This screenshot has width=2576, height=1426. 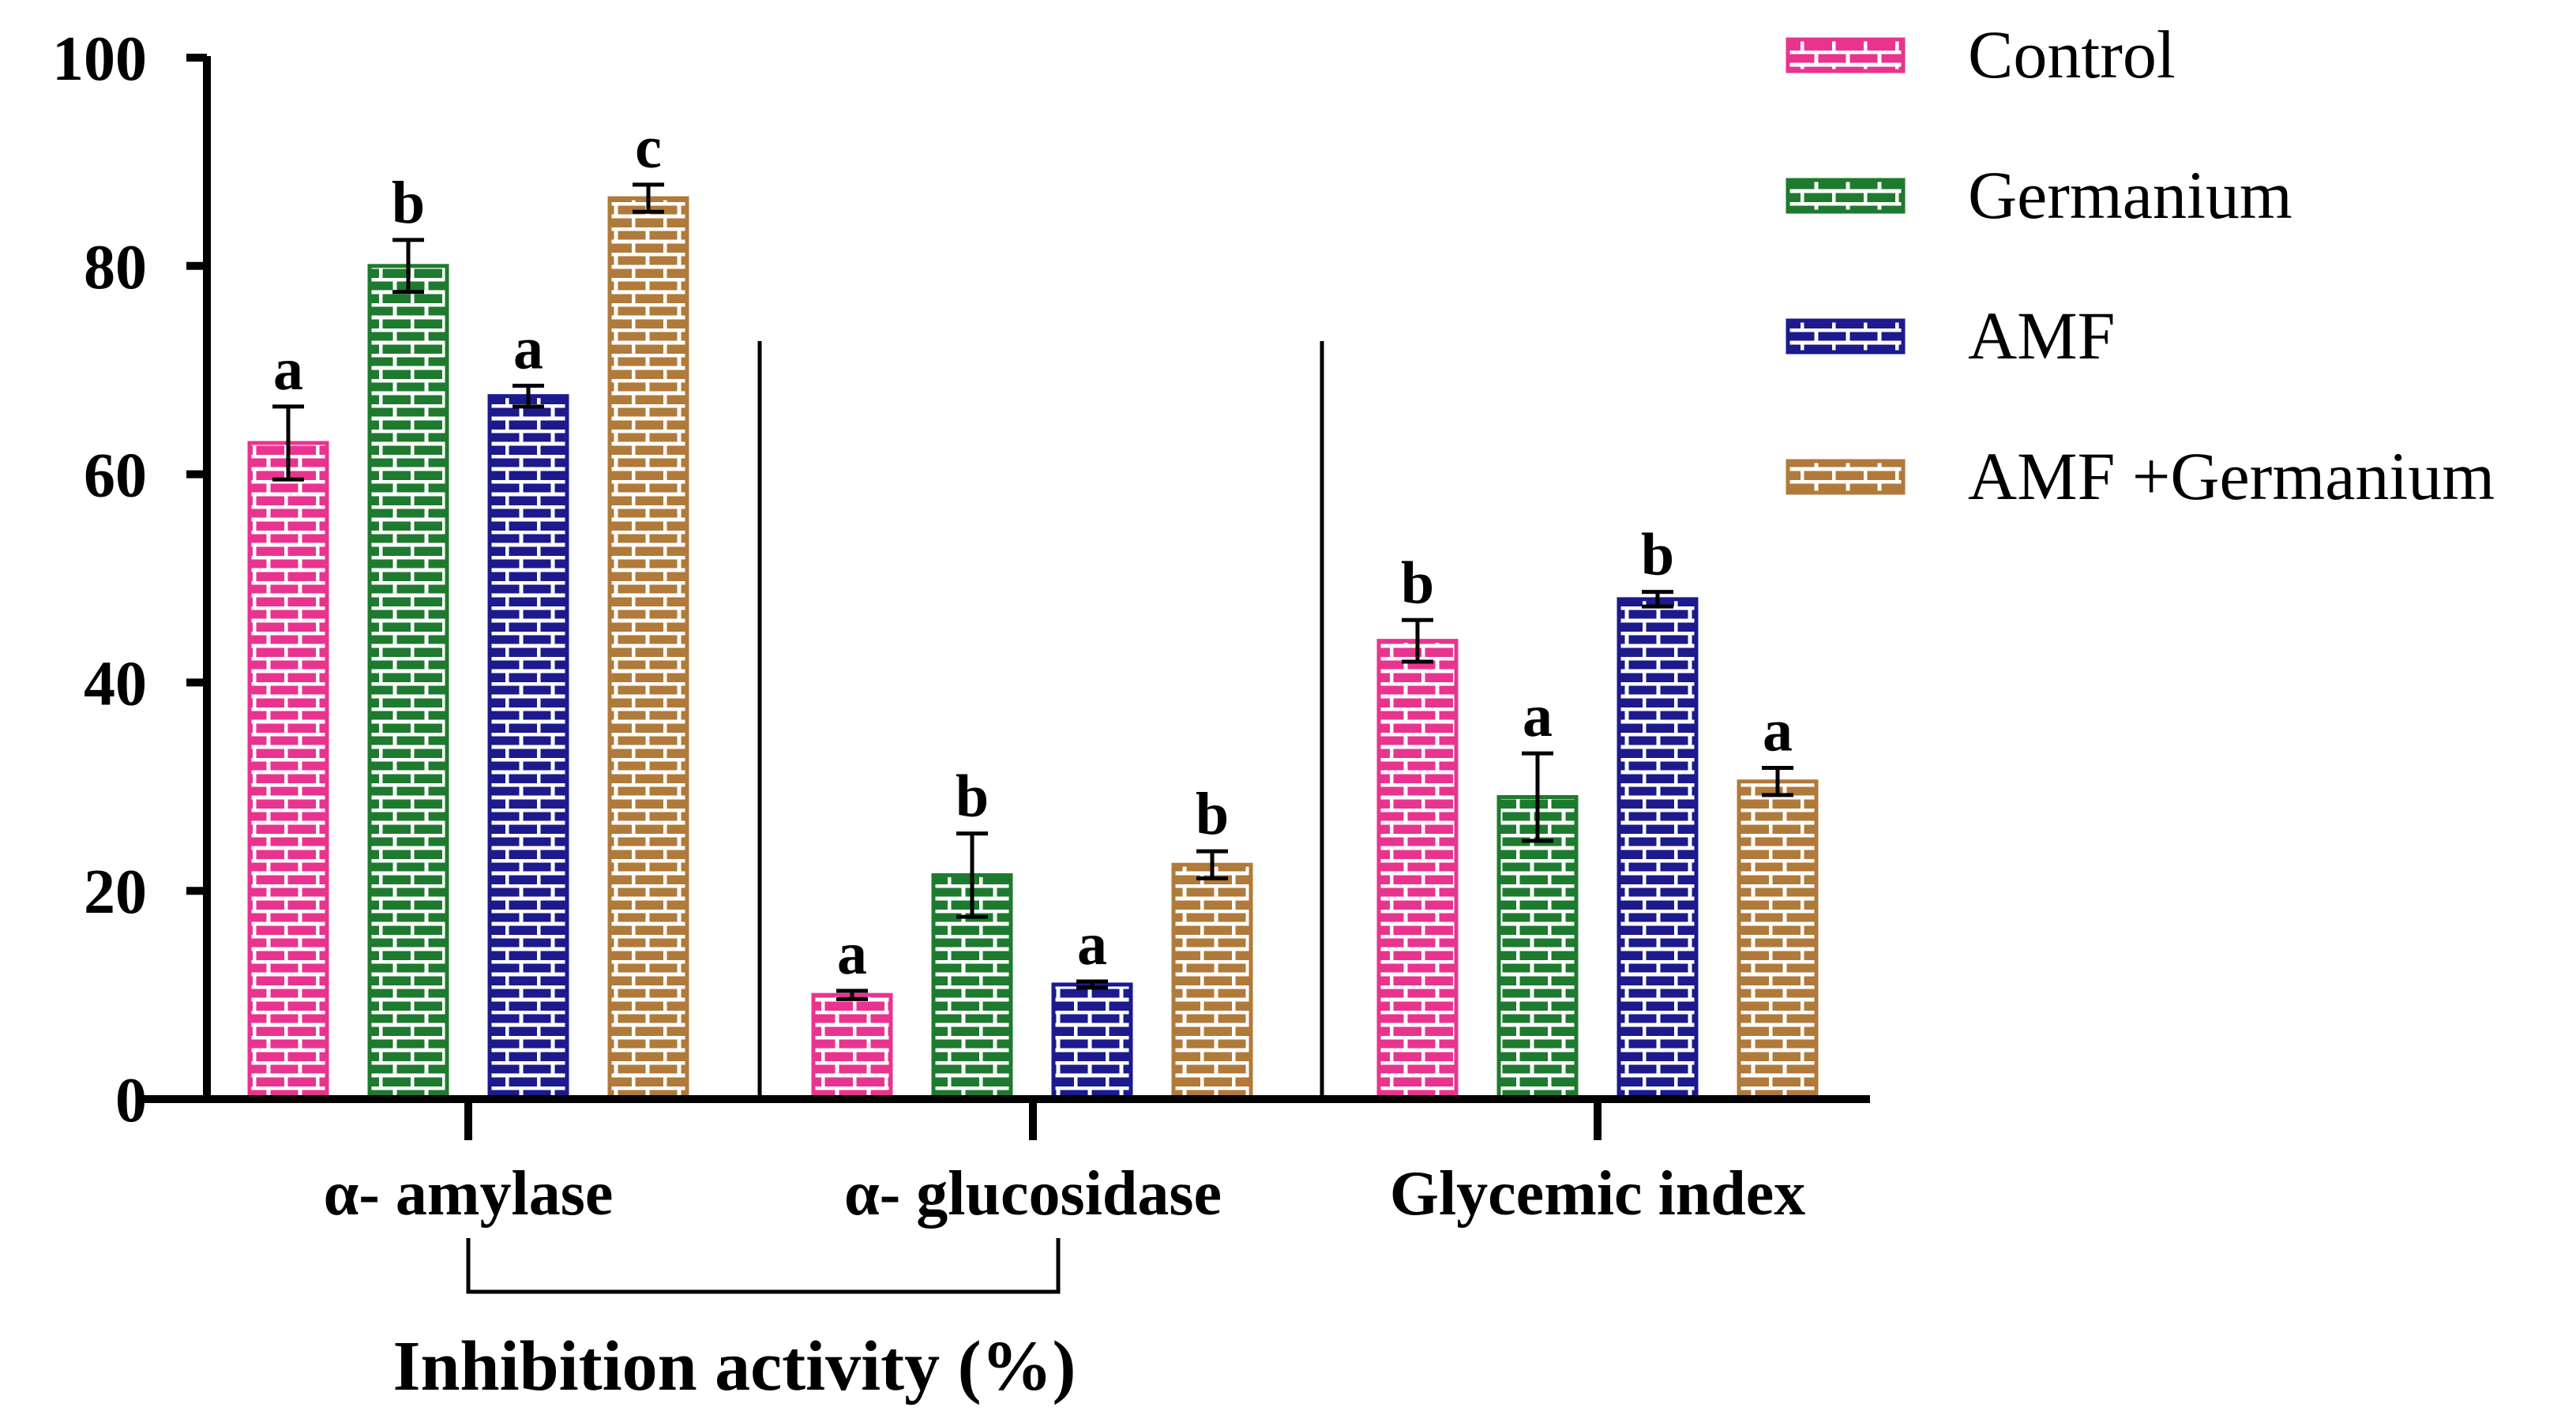 What do you see at coordinates (115, 476) in the screenshot?
I see `y-tick-label: 60` at bounding box center [115, 476].